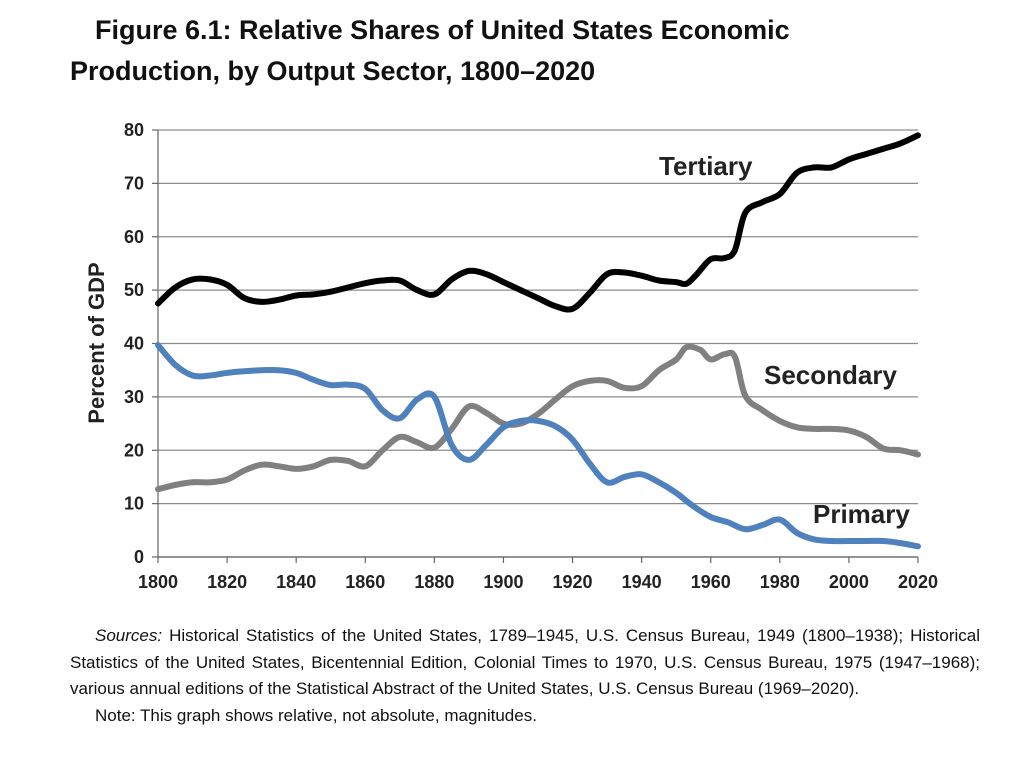 This screenshot has height=768, width=1024. What do you see at coordinates (129, 635) in the screenshot?
I see `sources-label: Sources:` at bounding box center [129, 635].